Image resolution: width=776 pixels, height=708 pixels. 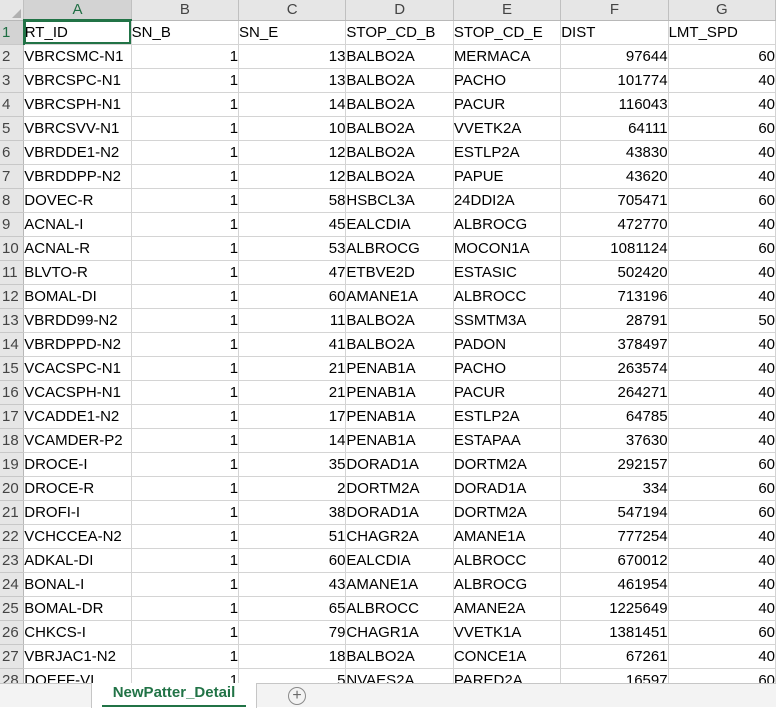 I want to click on header-cell: STOP_CD_E, so click(x=507, y=32).